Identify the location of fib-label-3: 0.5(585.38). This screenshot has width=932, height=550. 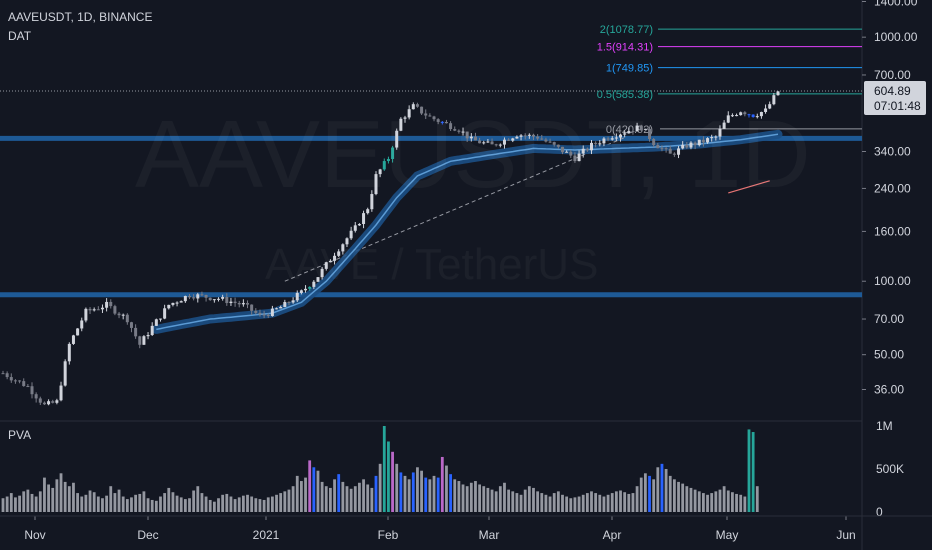
(625, 95).